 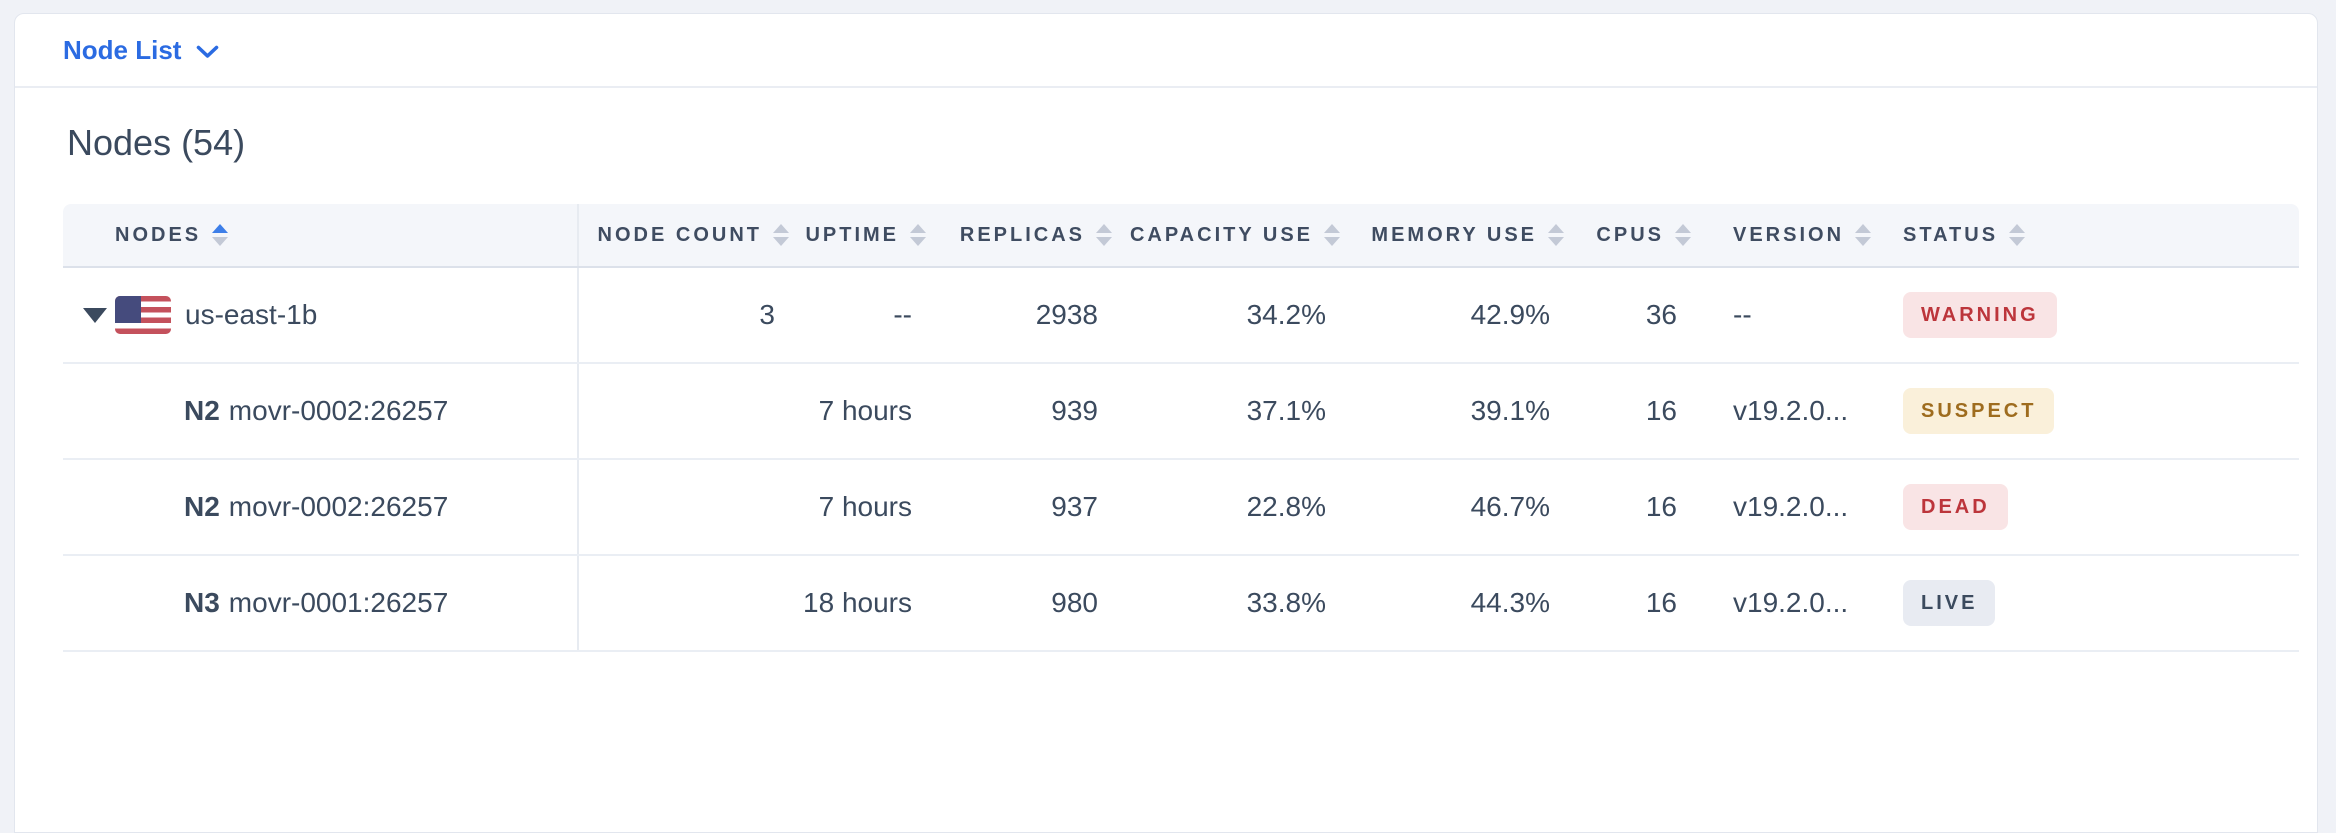 What do you see at coordinates (321, 235) in the screenshot?
I see `column-header-nodes: NODES` at bounding box center [321, 235].